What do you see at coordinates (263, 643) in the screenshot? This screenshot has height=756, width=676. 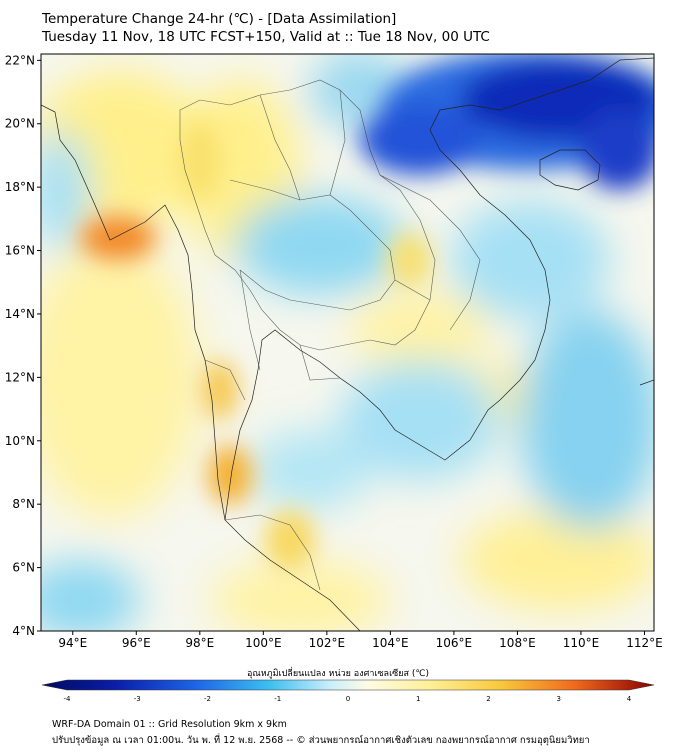 I see `lon-tick-label: 100°E` at bounding box center [263, 643].